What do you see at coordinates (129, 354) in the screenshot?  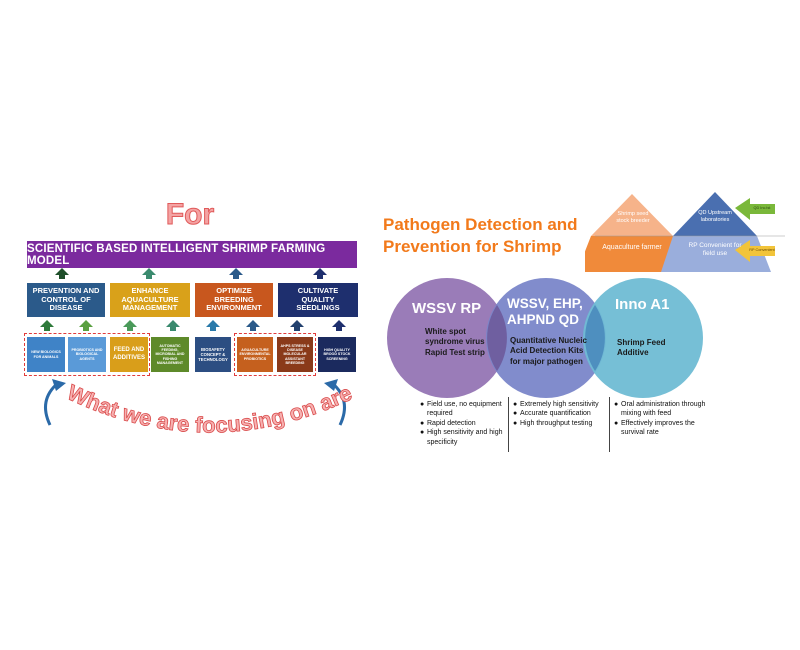 I see `sub-feed-additives: FEED AND ADDITIVES` at bounding box center [129, 354].